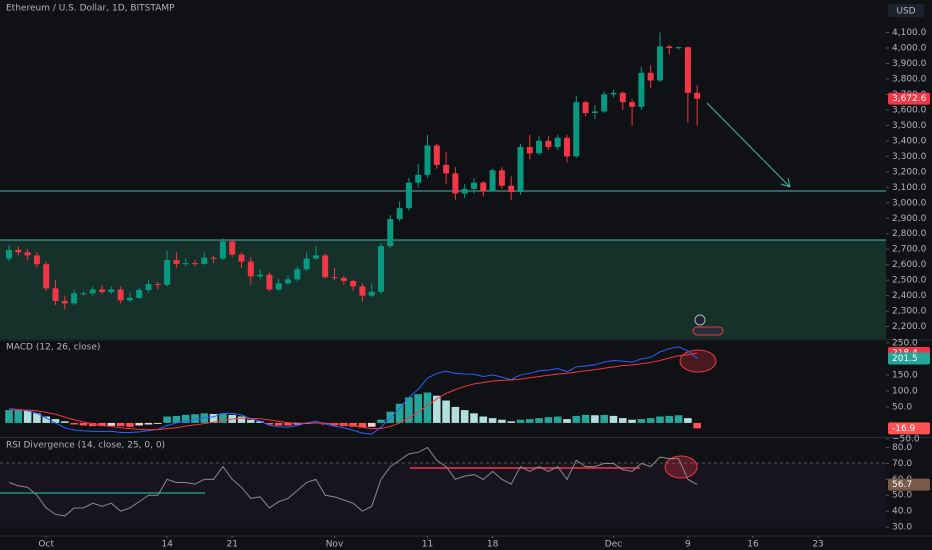 The height and width of the screenshot is (550, 932). I want to click on value-tag-label: 56.7, so click(902, 485).